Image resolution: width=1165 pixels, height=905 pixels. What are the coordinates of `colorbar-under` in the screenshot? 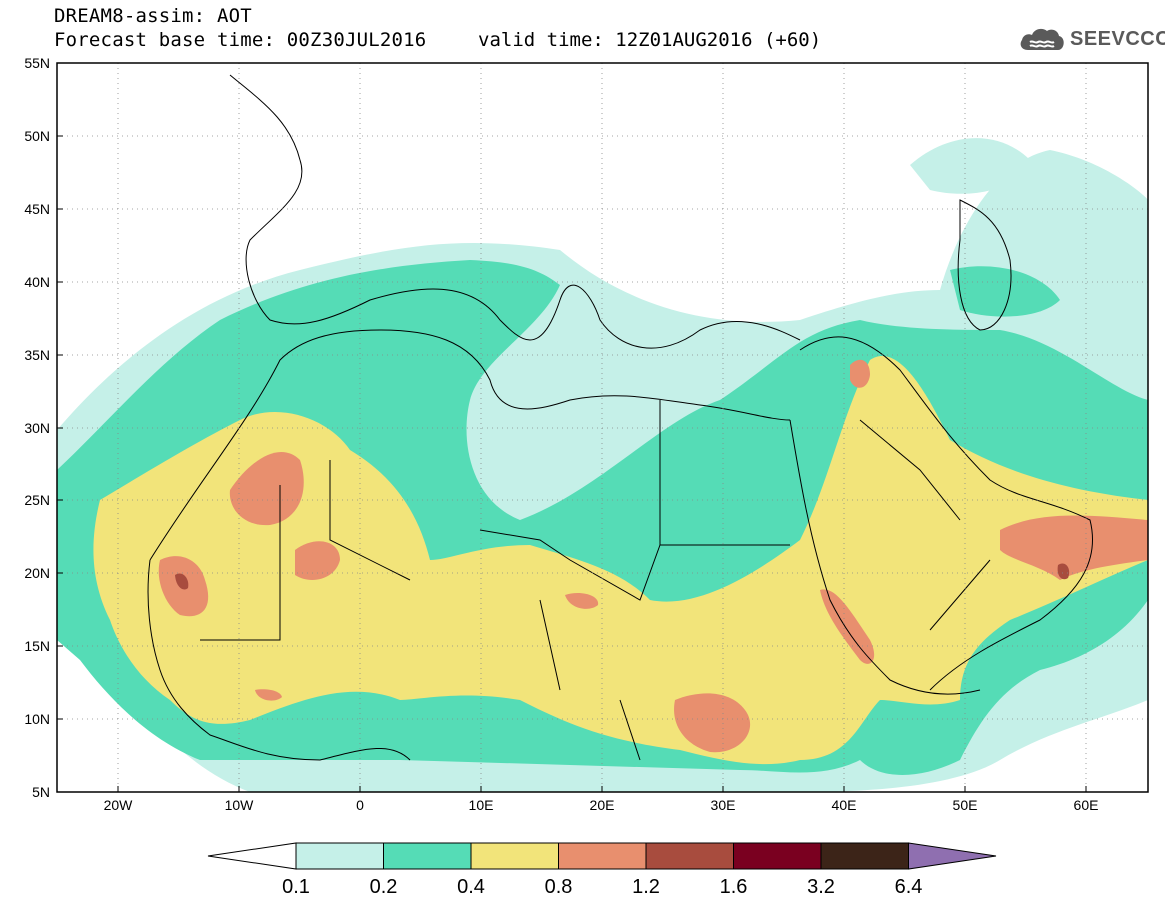 It's located at (252, 856).